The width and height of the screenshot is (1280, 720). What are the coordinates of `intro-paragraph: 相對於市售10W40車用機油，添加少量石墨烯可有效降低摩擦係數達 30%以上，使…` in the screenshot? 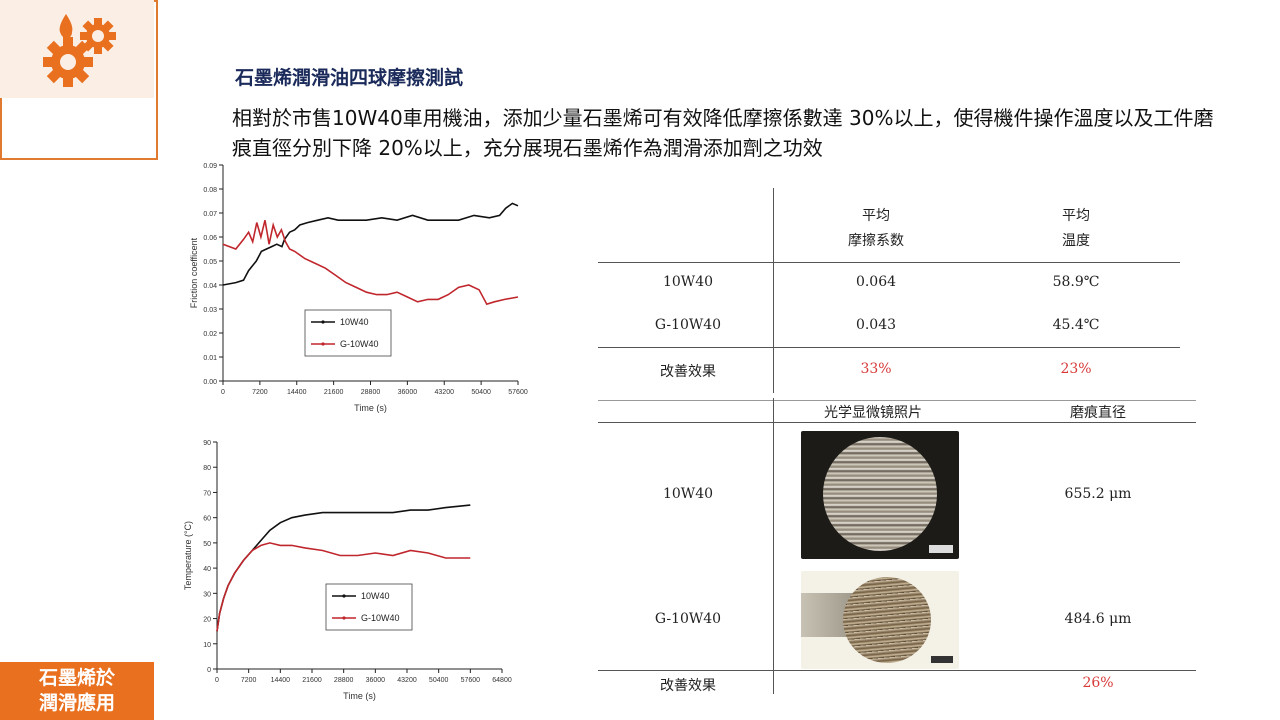 It's located at (723, 133).